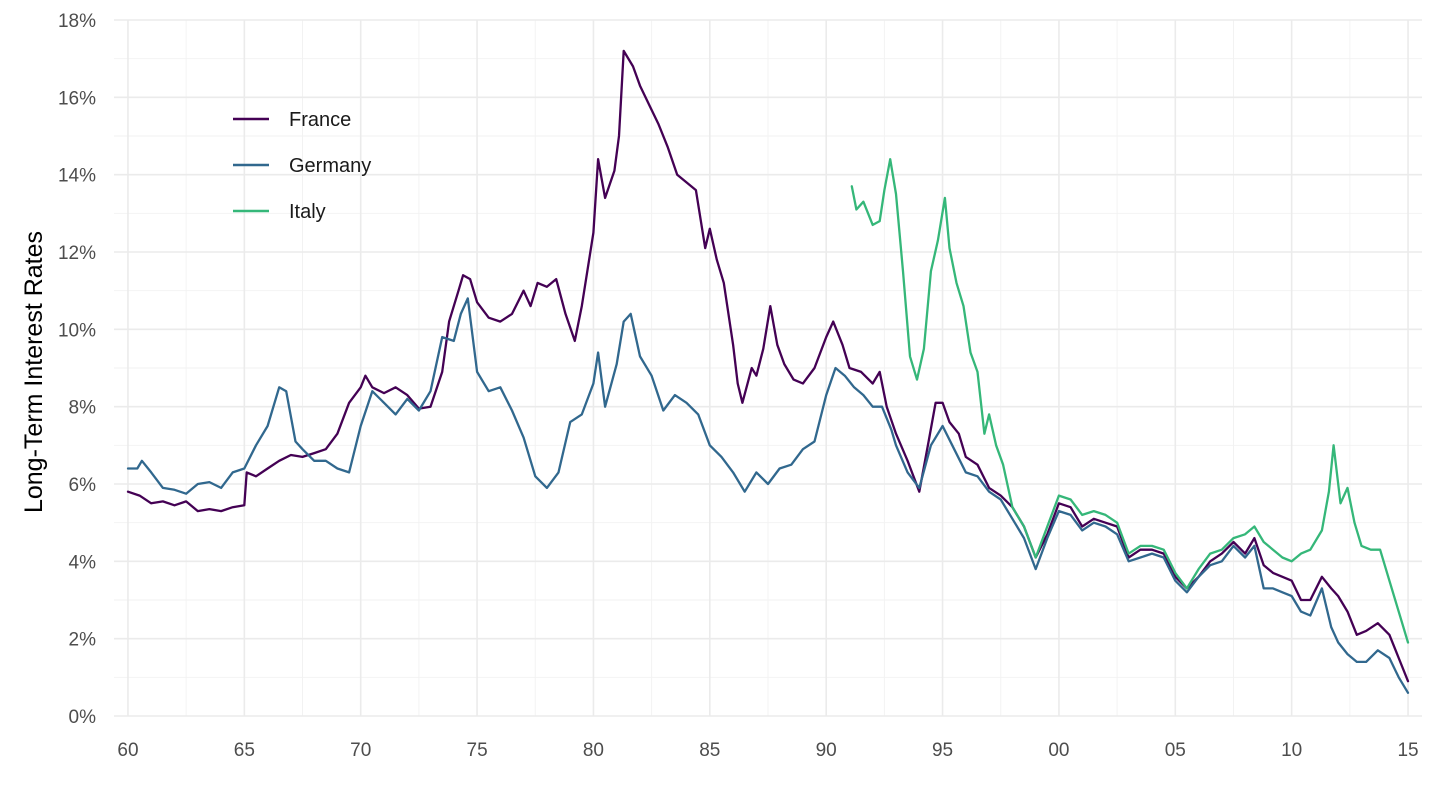 The image size is (1440, 810). I want to click on x-tick-label: 90, so click(826, 750).